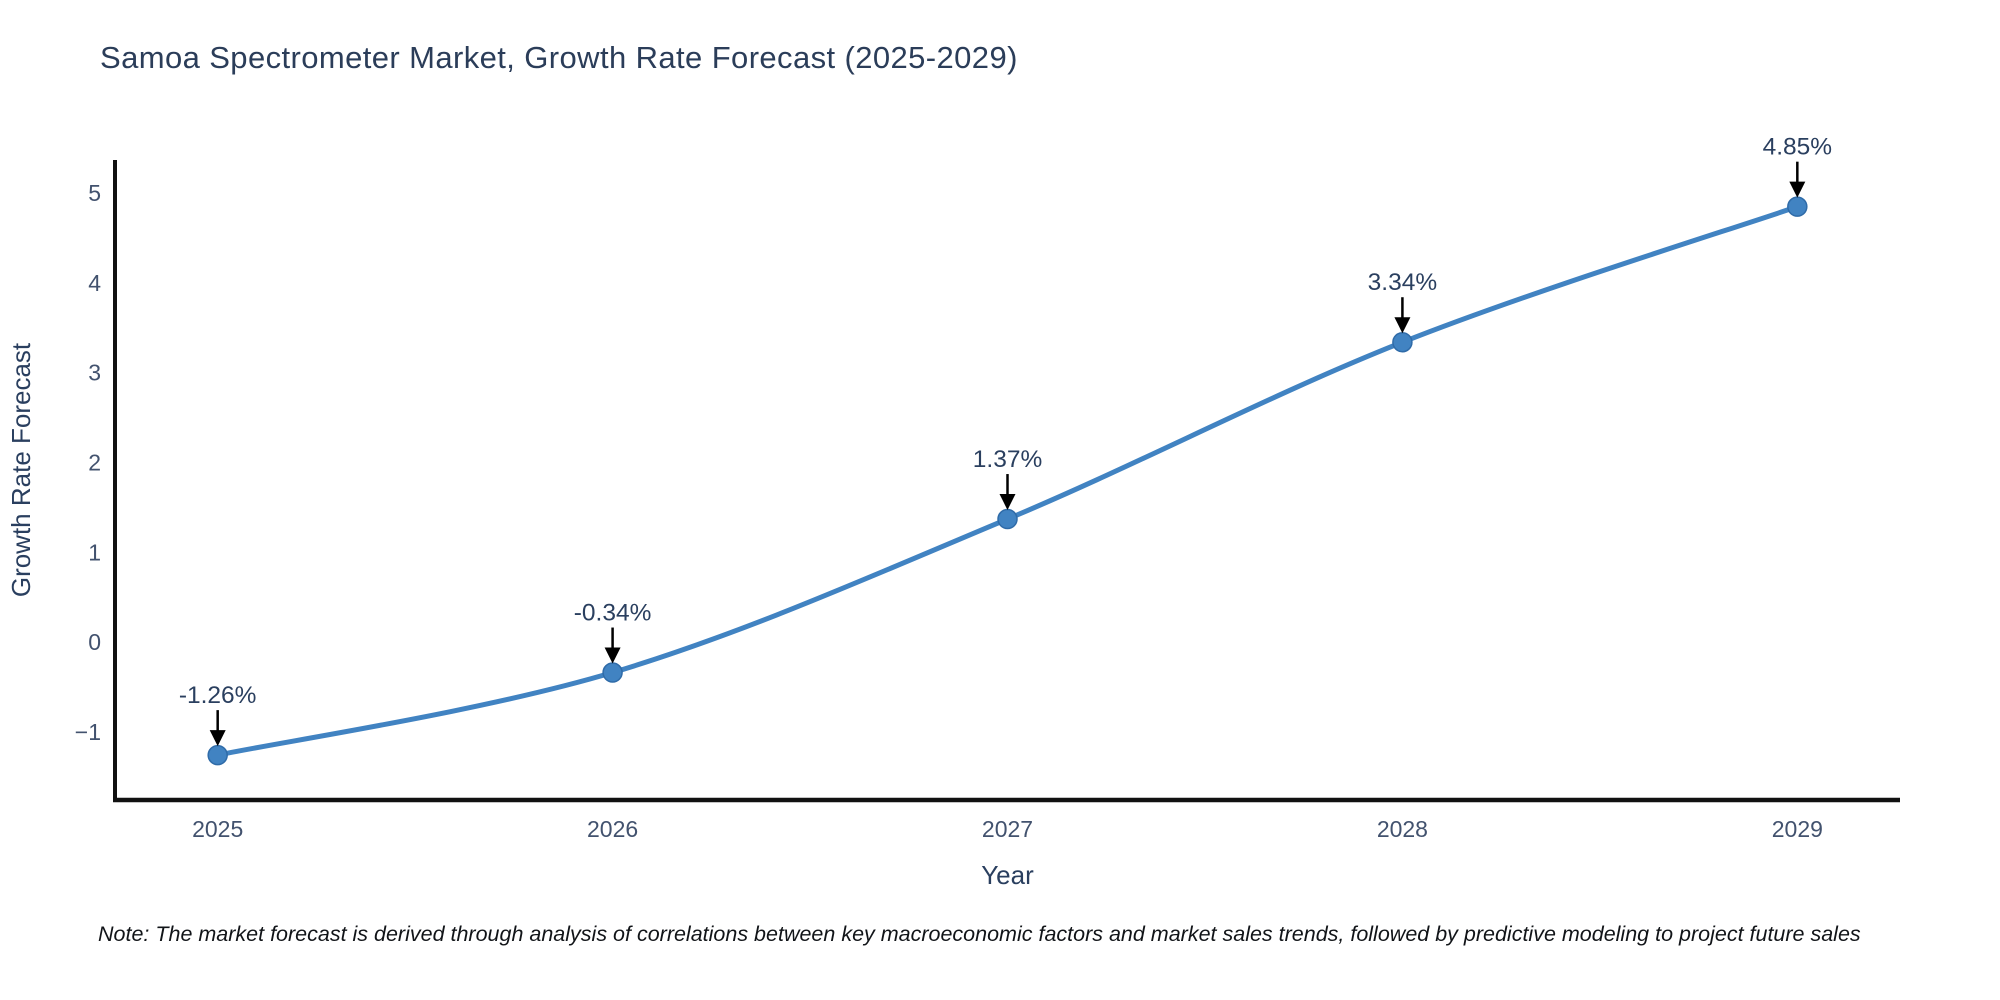 The height and width of the screenshot is (1000, 2000). I want to click on x-tick-label: 2028, so click(1402, 829).